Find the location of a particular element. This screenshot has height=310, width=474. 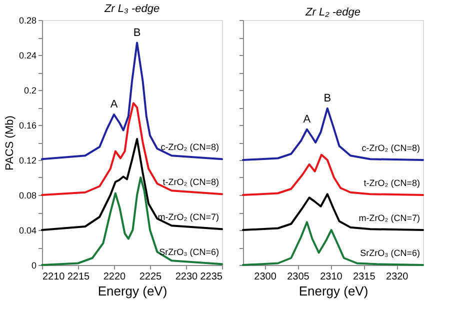

y-tick-label: 0.2 is located at coordinates (30, 91).